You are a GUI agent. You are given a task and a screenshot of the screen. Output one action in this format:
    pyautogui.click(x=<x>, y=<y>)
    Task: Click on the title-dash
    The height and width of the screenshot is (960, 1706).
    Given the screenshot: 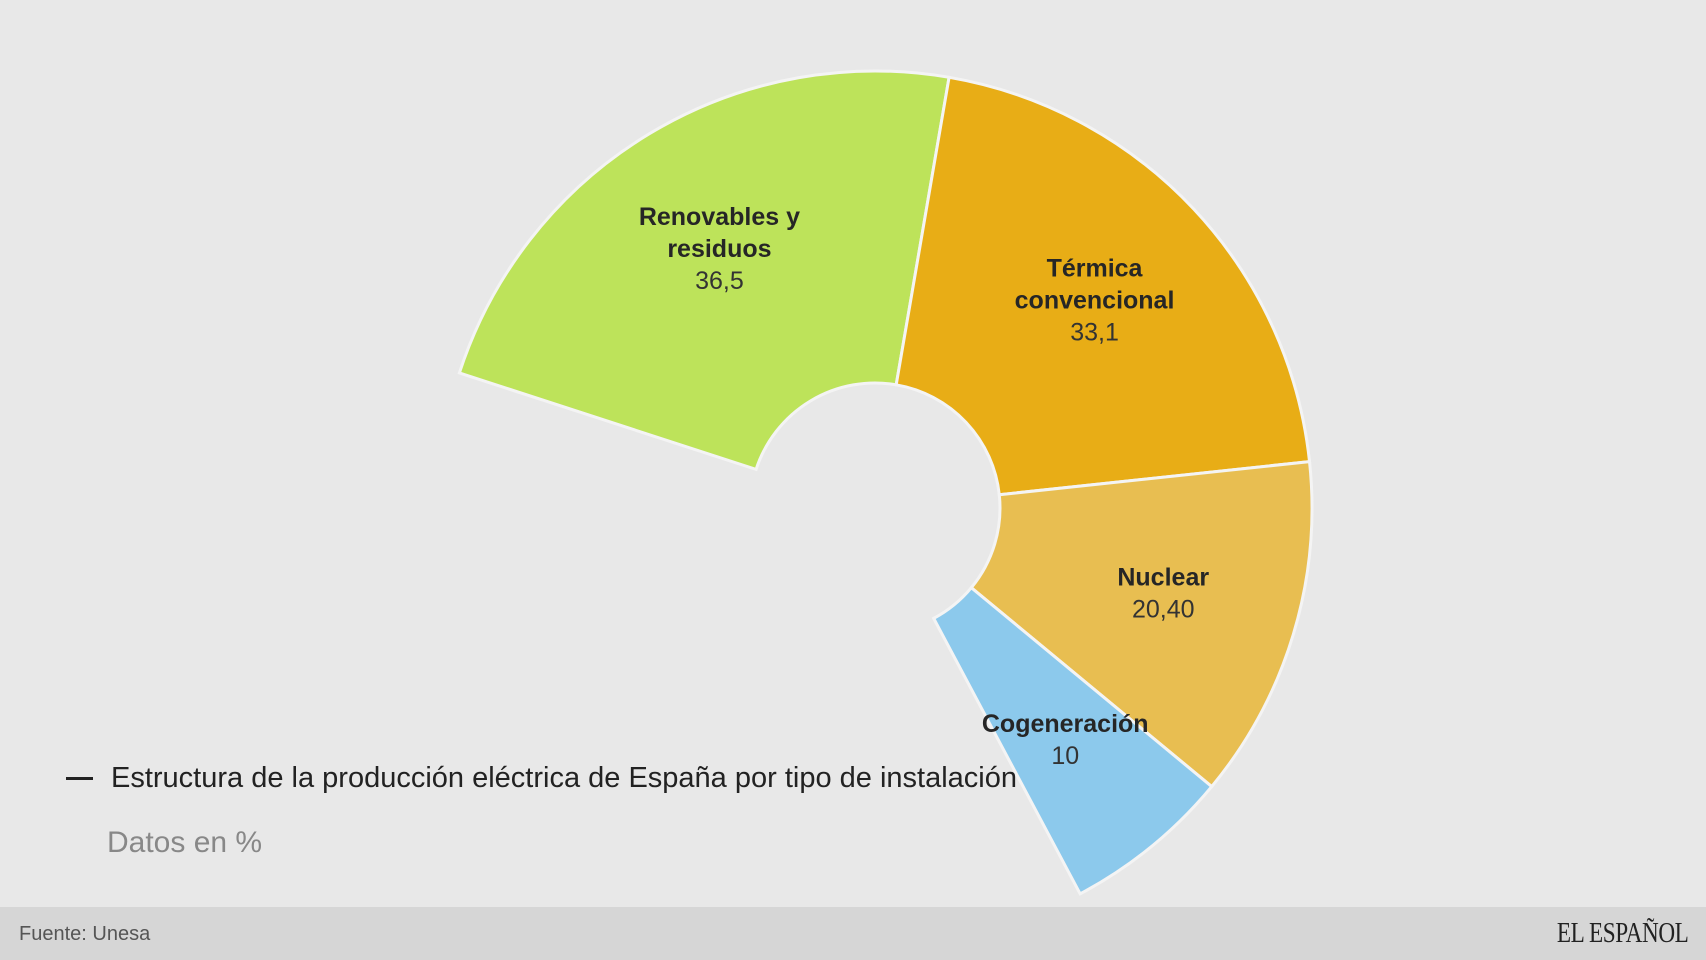 What is the action you would take?
    pyautogui.click(x=79, y=778)
    